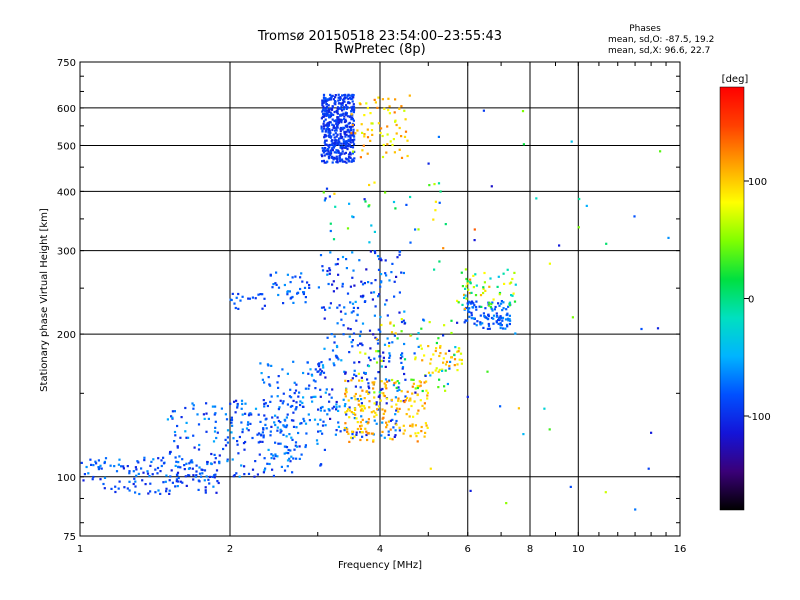 This screenshot has width=800, height=600. What do you see at coordinates (757, 182) in the screenshot?
I see `colorbar-tick-label: 100` at bounding box center [757, 182].